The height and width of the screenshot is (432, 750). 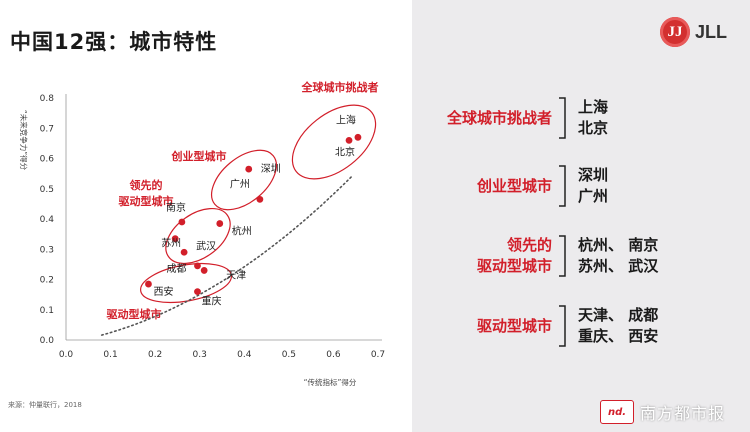 What do you see at coordinates (47, 281) in the screenshot?
I see `y-tick-label: 0.2` at bounding box center [47, 281].